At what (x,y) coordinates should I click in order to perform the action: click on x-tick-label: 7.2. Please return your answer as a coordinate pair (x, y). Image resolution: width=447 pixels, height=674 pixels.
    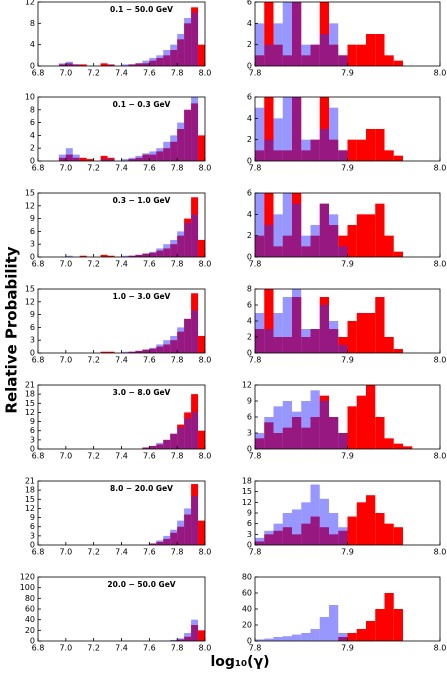
    Looking at the image, I should click on (93, 73).